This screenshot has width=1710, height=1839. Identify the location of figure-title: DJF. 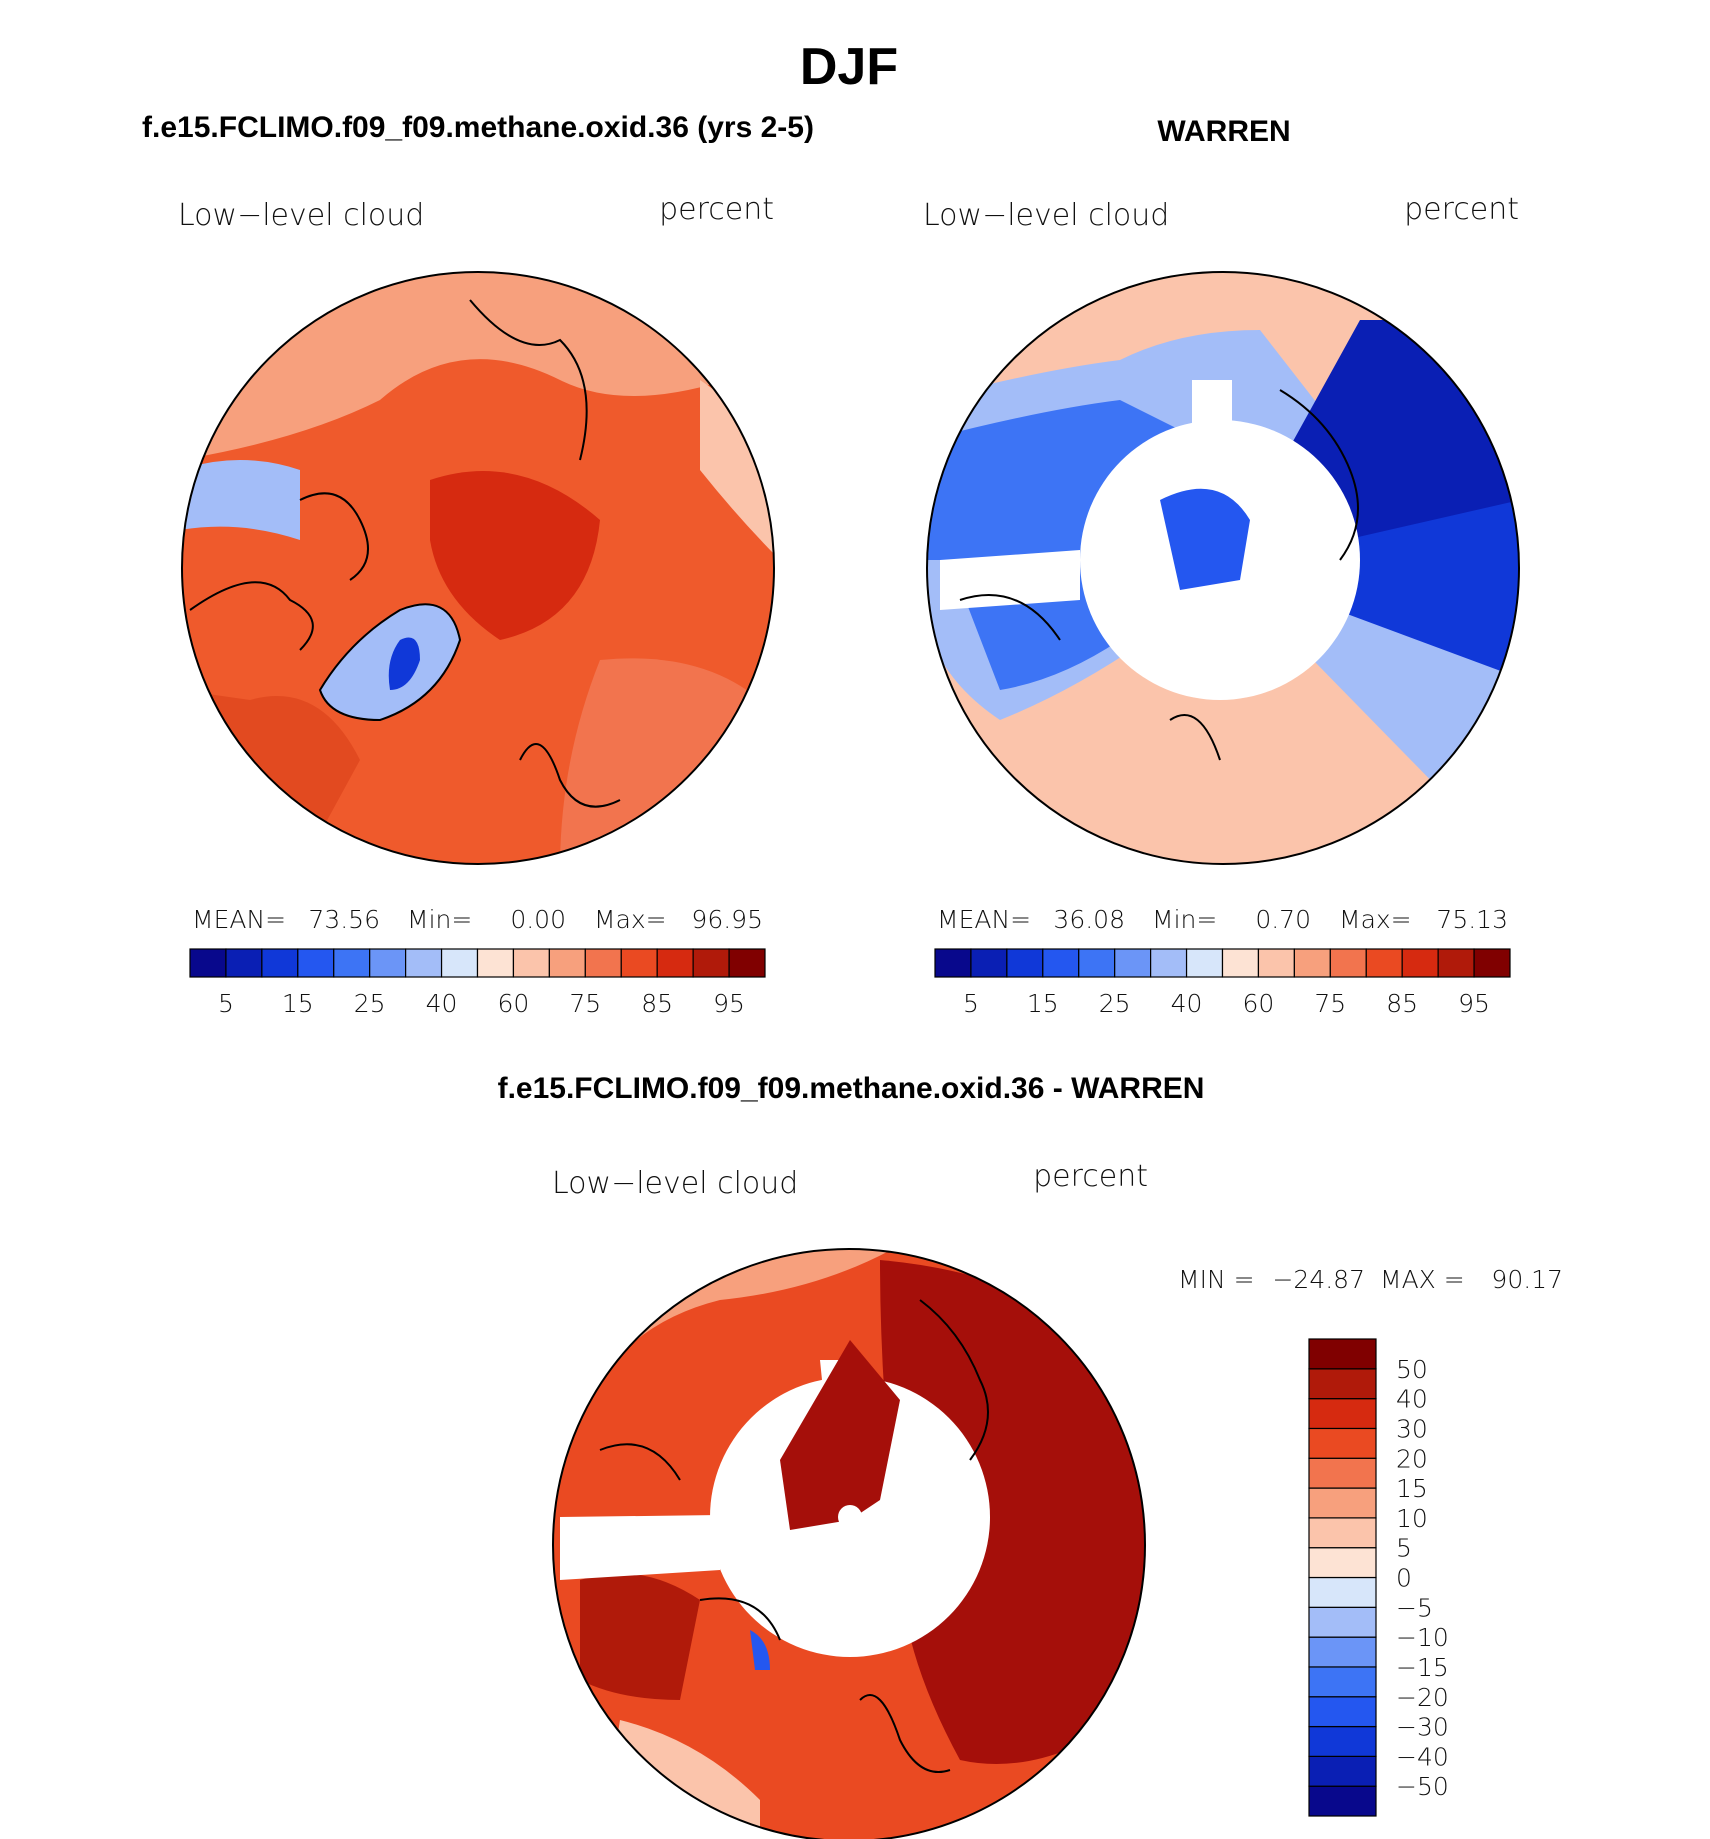
(849, 67).